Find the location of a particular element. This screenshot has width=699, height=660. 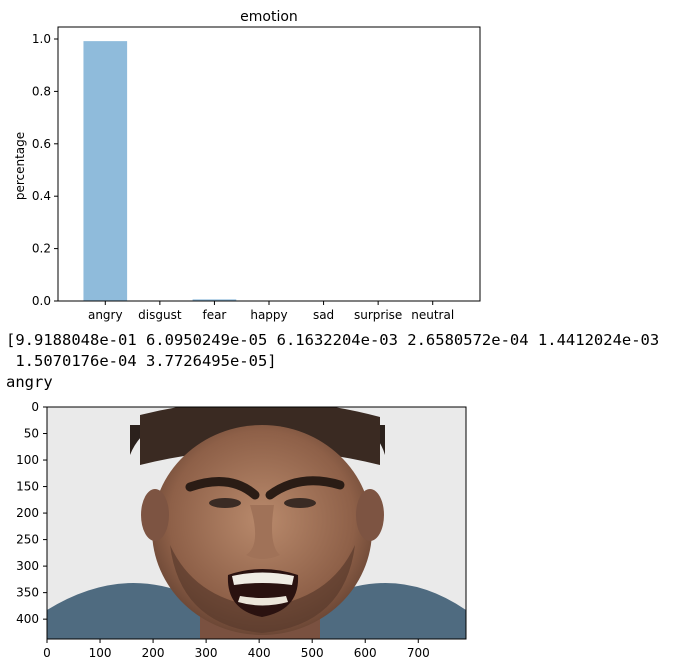

image-y-tick-label: 50 is located at coordinates (31, 434).